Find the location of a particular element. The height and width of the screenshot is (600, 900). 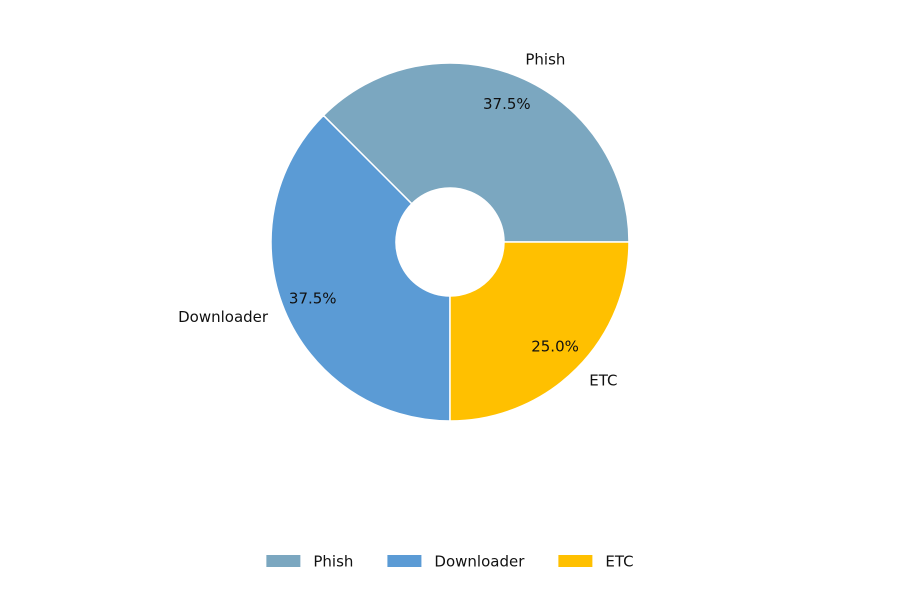

slice-label: Phish is located at coordinates (545, 60).